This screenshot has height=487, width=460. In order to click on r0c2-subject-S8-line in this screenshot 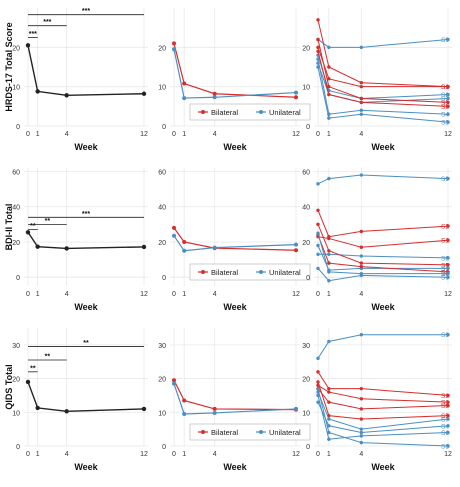, I will do `click(383, 79)`.